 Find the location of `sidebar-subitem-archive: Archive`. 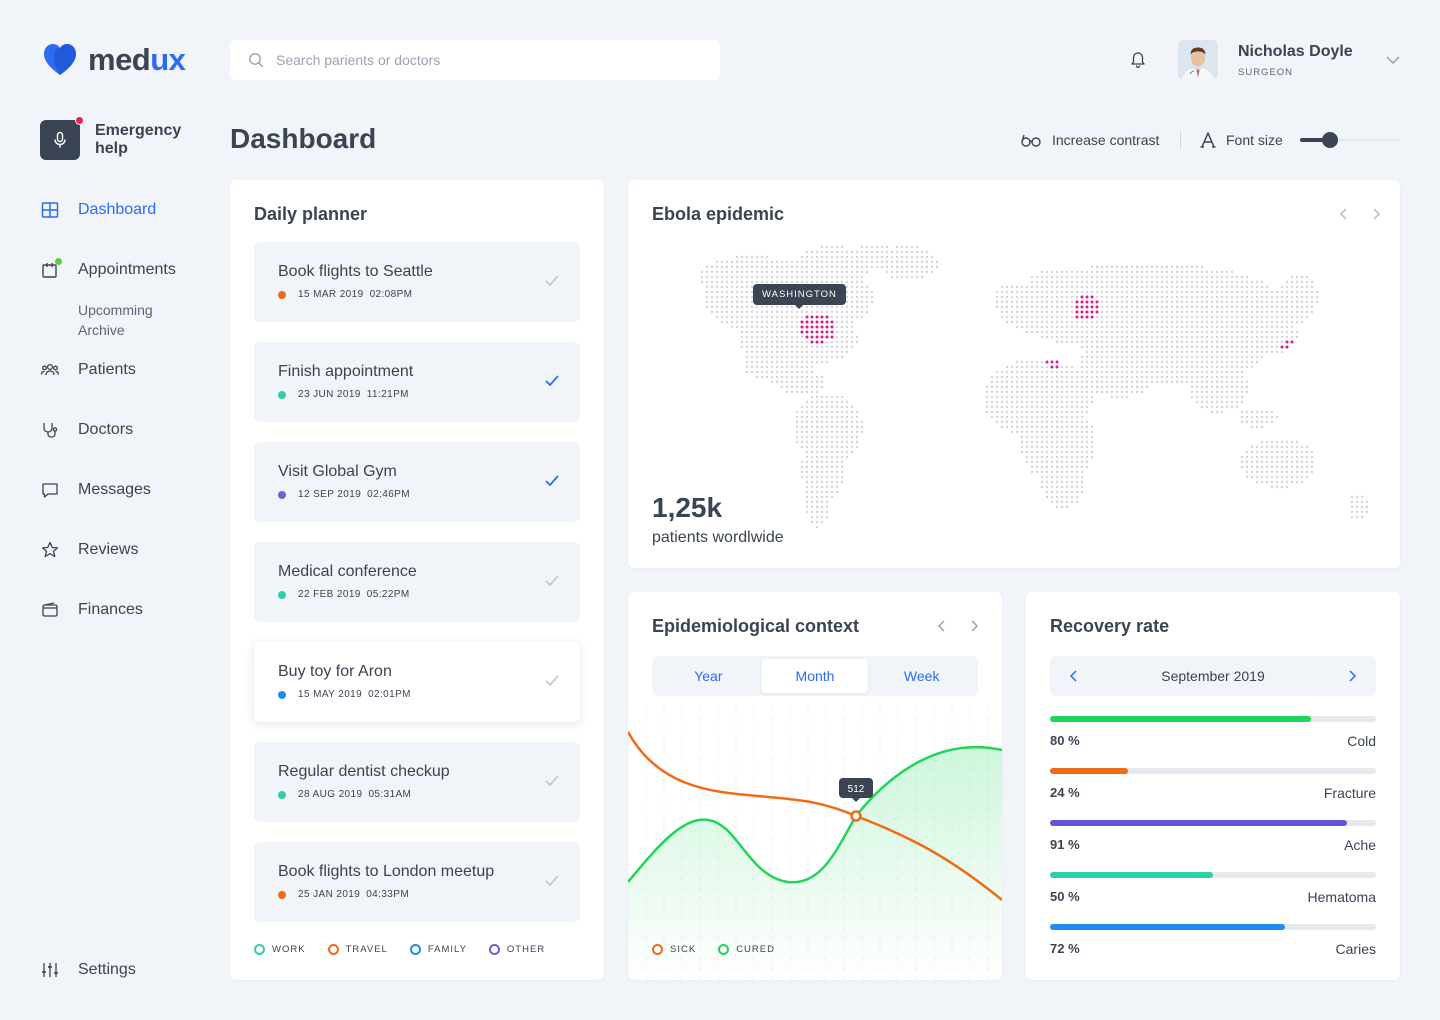

sidebar-subitem-archive: Archive is located at coordinates (101, 330).